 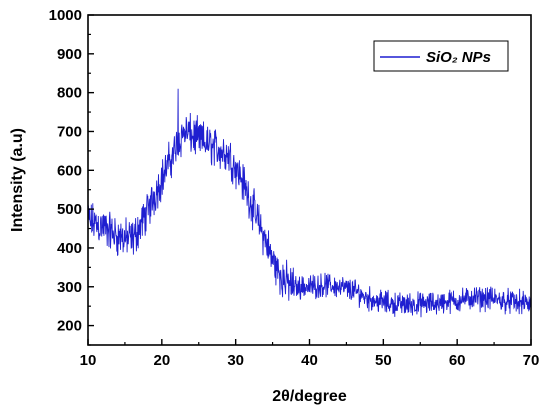 I want to click on legend: SiO₂ NPs, so click(x=441, y=56).